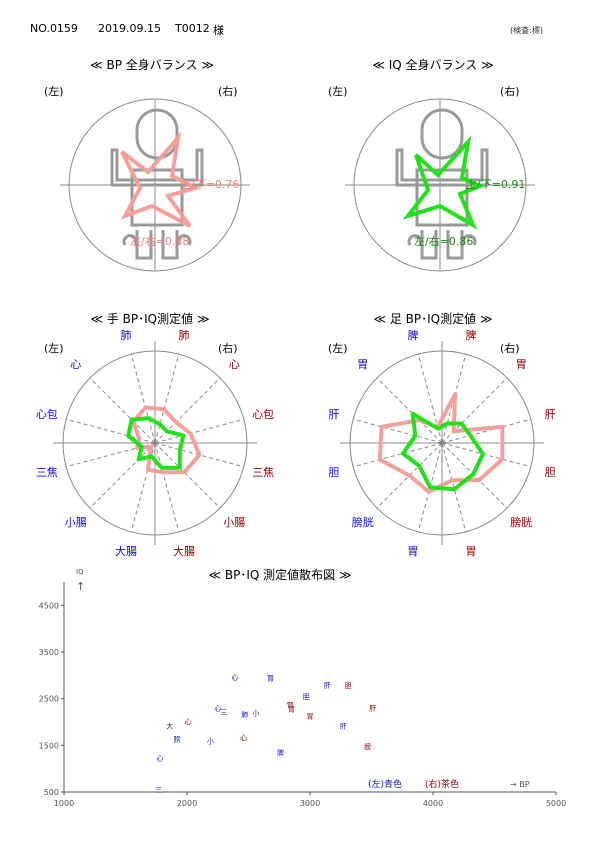  I want to click on hand-left-label: (左), so click(54, 348).